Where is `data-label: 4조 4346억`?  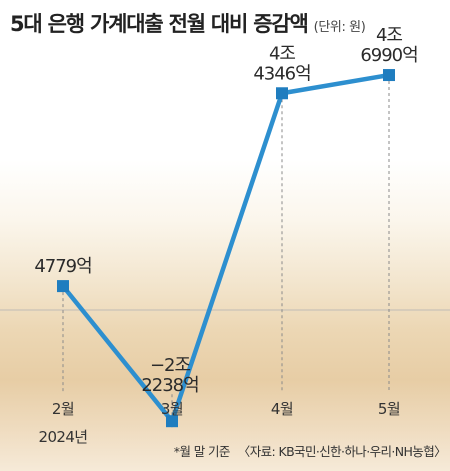
data-label: 4조 4346억 is located at coordinates (281, 63).